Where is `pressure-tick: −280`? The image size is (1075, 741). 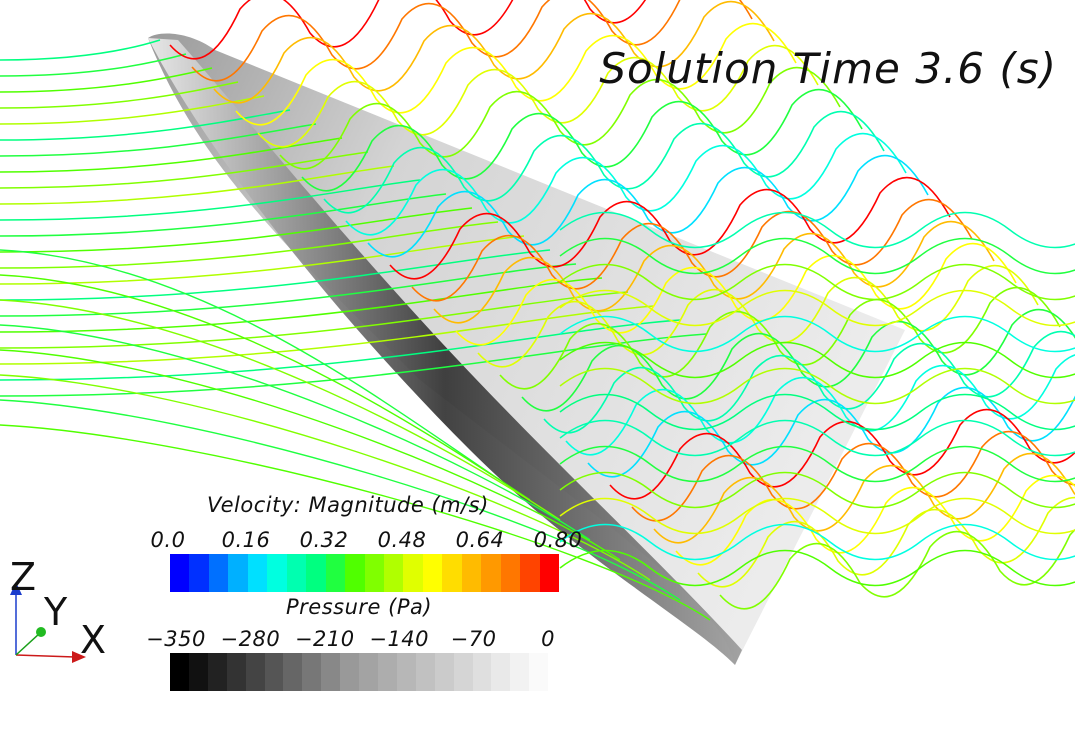
pressure-tick: −280 is located at coordinates (250, 639).